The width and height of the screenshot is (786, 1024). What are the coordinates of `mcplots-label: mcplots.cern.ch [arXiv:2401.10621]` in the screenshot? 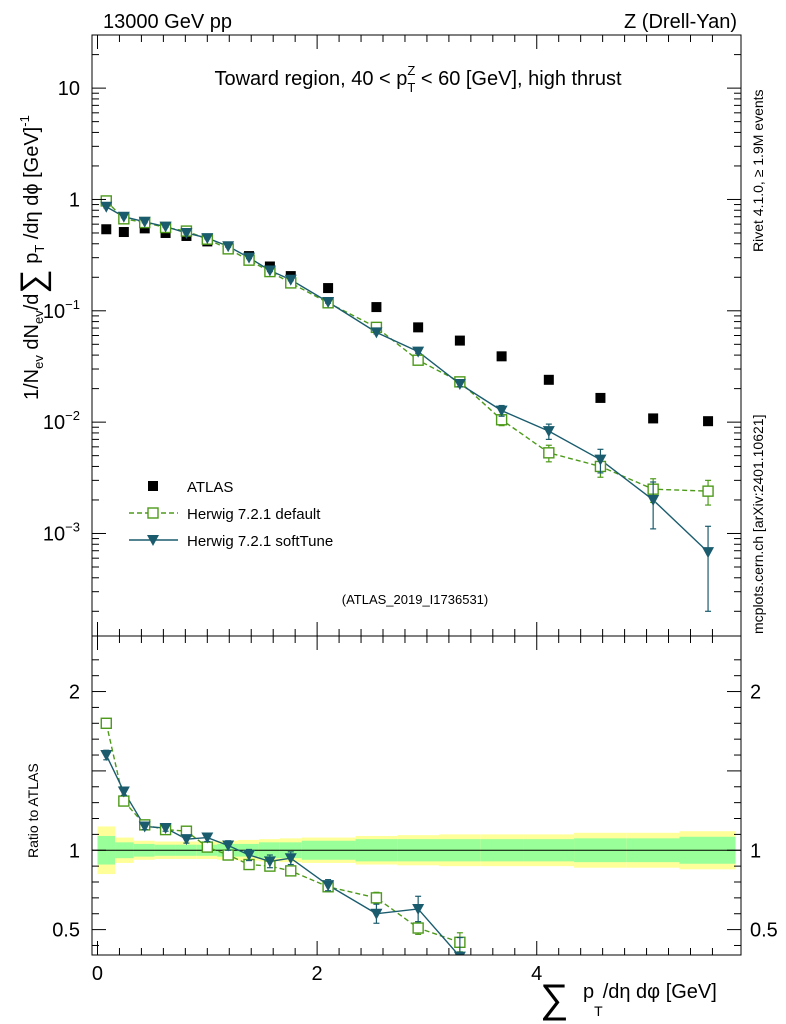 It's located at (758, 524).